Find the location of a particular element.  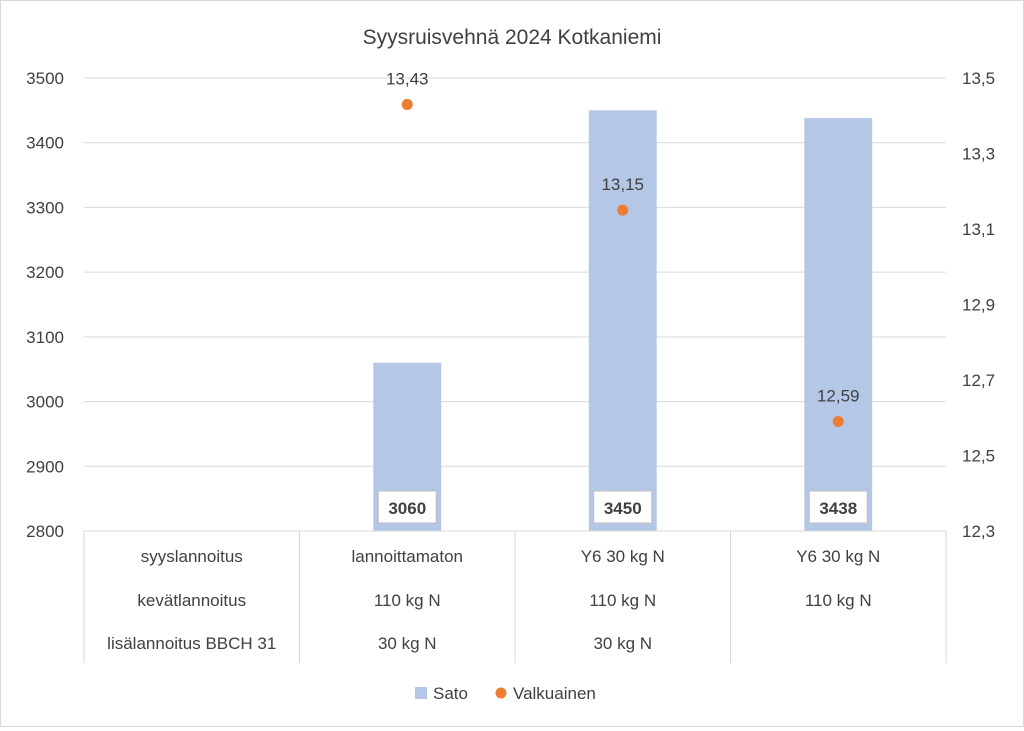

right-tick-label: 12,3 is located at coordinates (978, 531).